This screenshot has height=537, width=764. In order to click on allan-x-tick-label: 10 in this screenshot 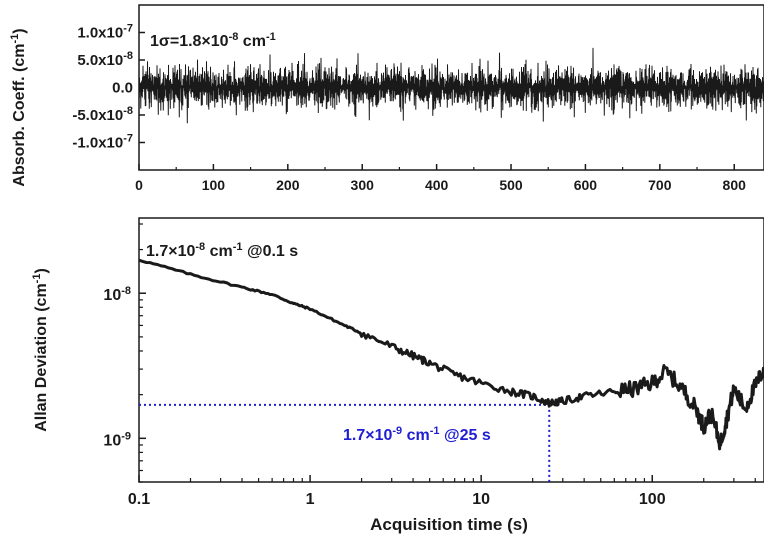, I will do `click(481, 499)`.